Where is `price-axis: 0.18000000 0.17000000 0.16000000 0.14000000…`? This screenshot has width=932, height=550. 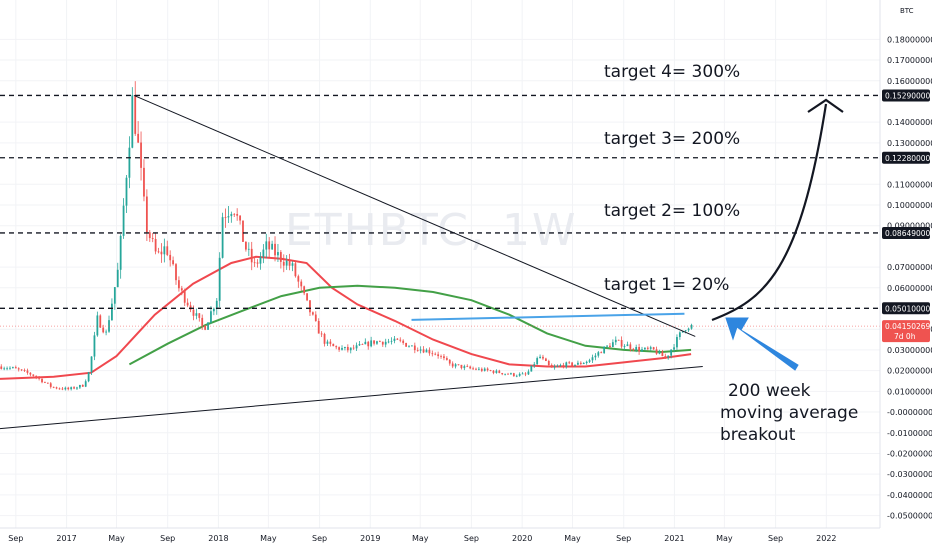 price-axis: 0.18000000 0.17000000 0.16000000 0.14000000… is located at coordinates (905, 275).